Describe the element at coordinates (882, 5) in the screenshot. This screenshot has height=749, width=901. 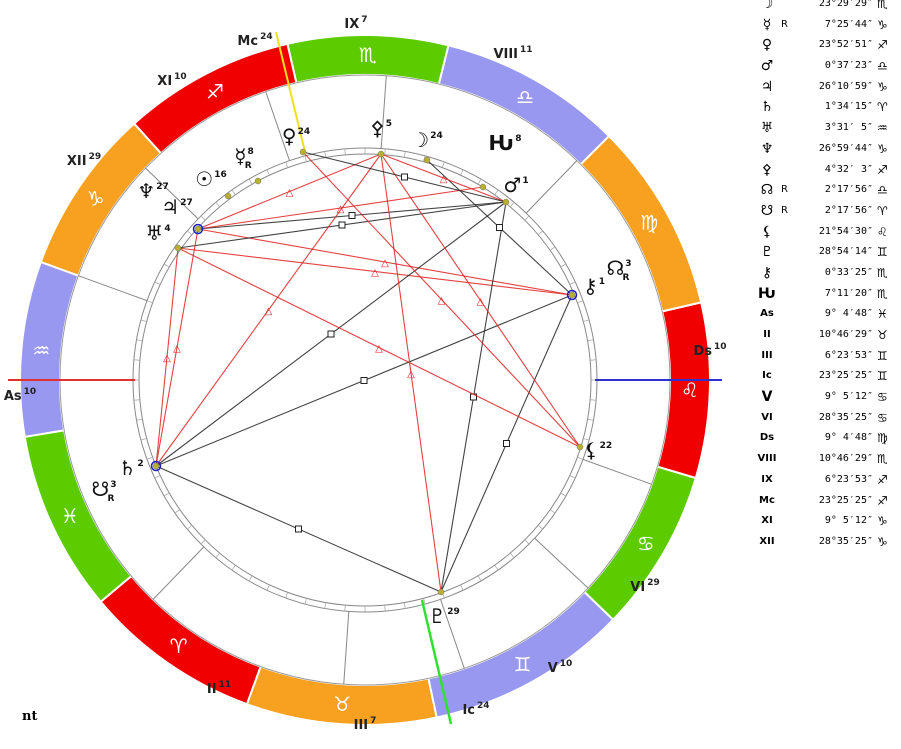
I see `zodiac-sign-icon: ♏` at that location.